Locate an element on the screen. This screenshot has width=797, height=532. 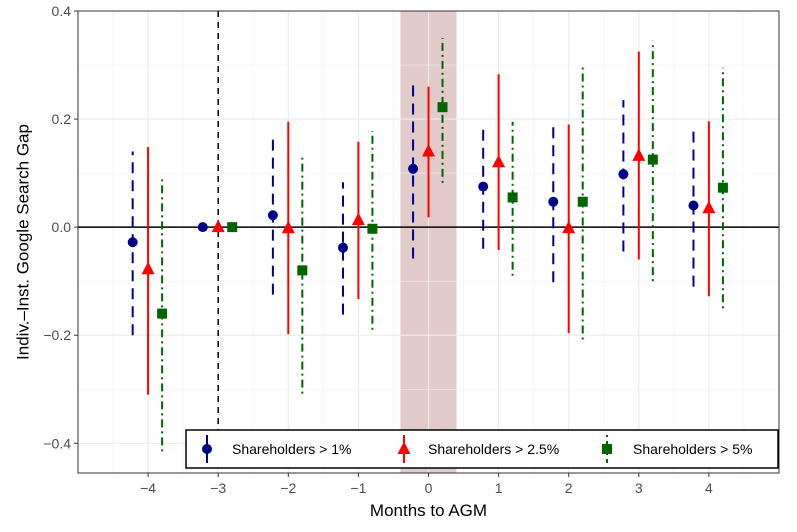
y-tick-label: −0.2 is located at coordinates (57, 335).